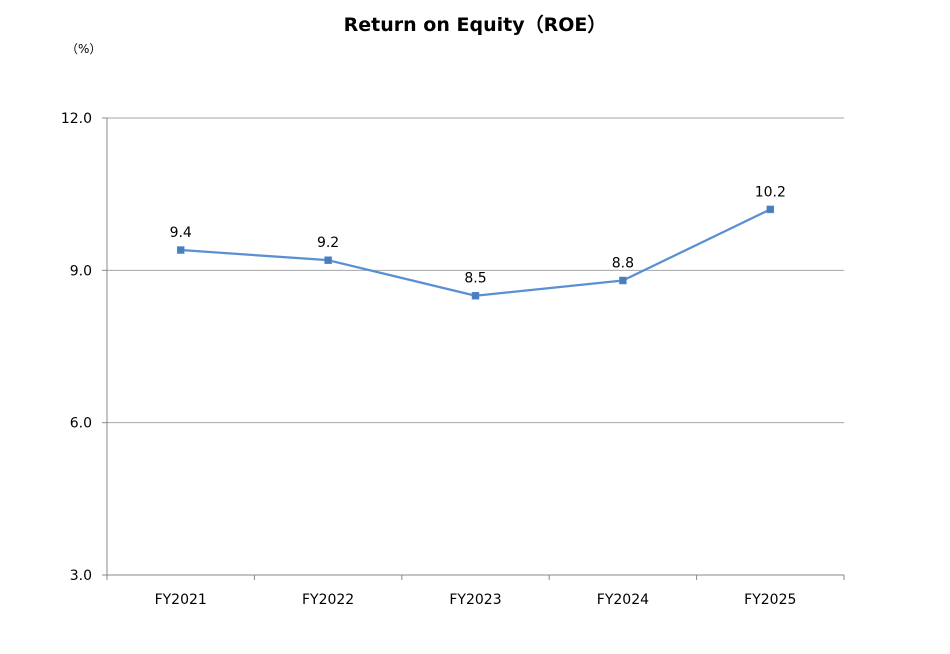 This screenshot has height=654, width=950. Describe the element at coordinates (475, 252) in the screenshot. I see `series-roe` at that location.